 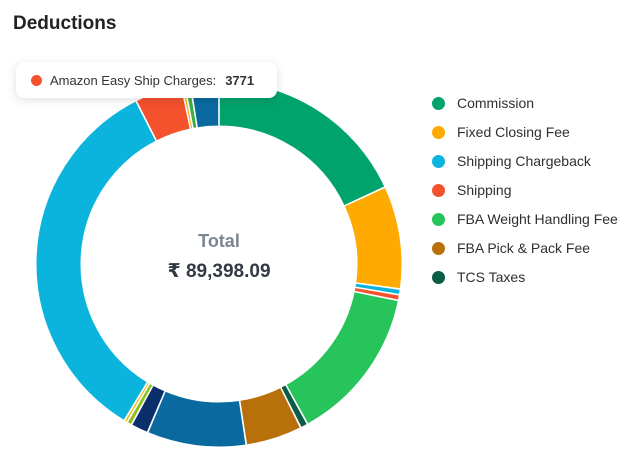 I want to click on total-value: ₹ 89,398.09, so click(x=219, y=271).